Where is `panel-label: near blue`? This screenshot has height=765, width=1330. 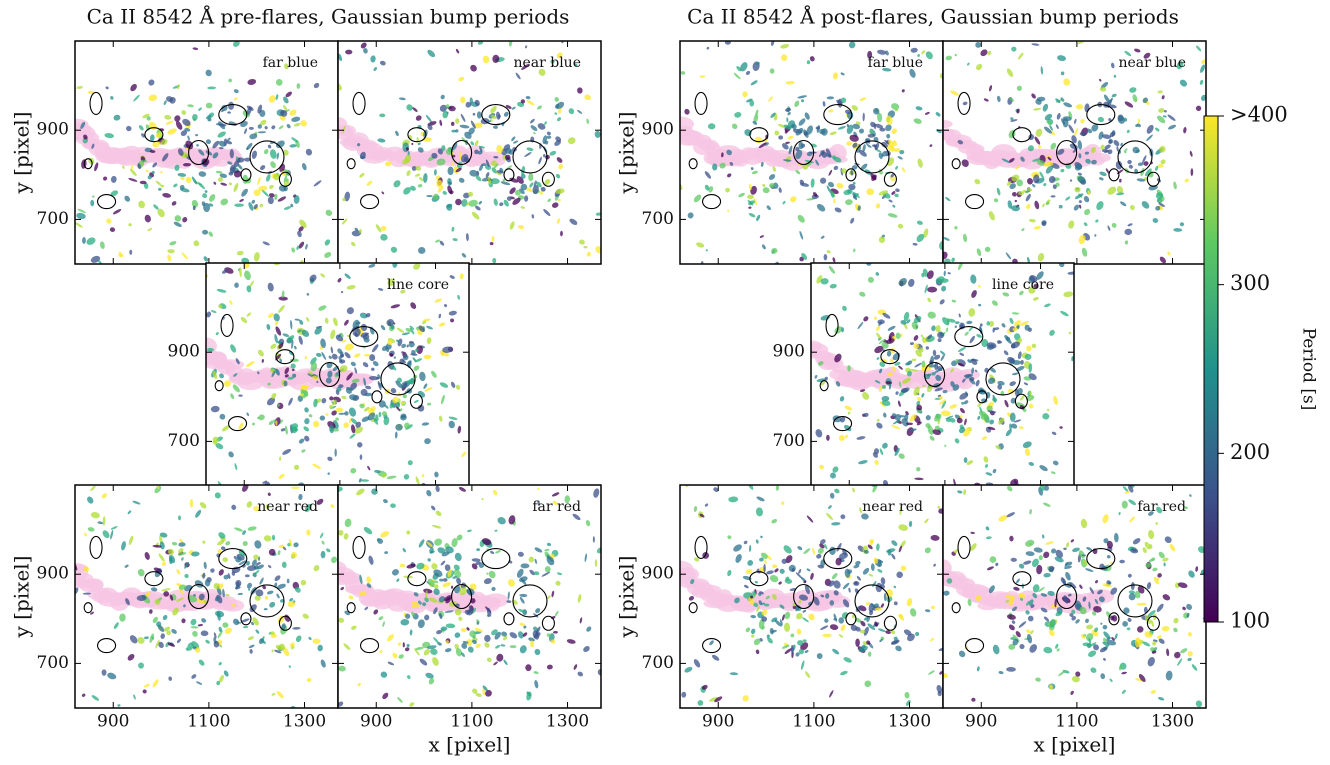
panel-label: near blue is located at coordinates (1152, 63).